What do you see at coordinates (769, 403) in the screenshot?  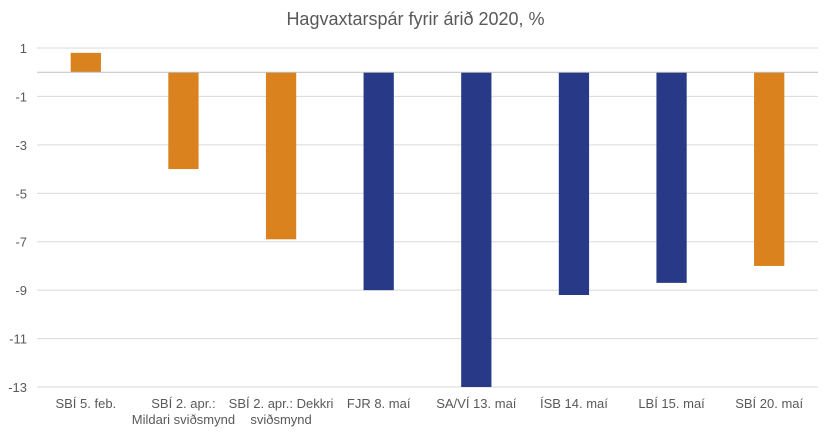 I see `x-tick-label: SBÍ 20. maí` at bounding box center [769, 403].